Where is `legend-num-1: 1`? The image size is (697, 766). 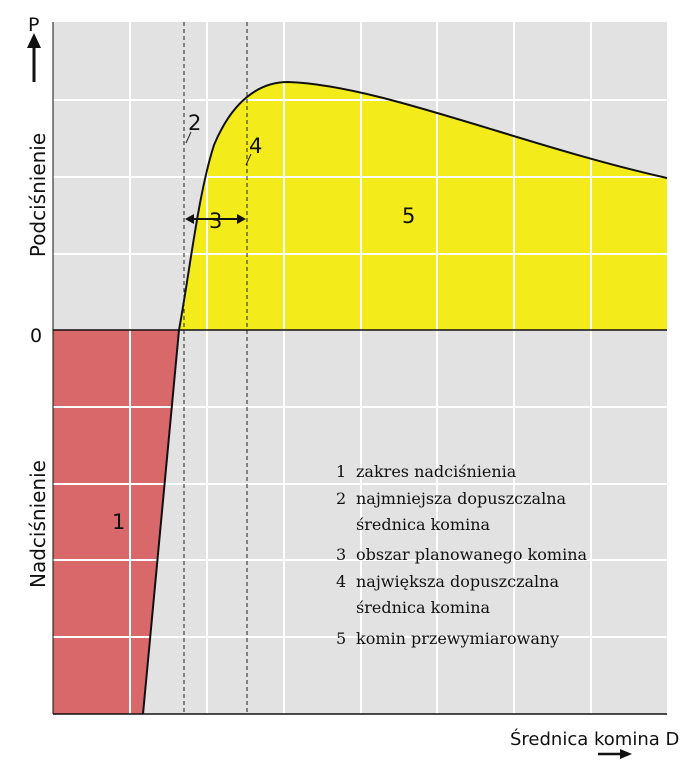
legend-num-1: 1 is located at coordinates (341, 471).